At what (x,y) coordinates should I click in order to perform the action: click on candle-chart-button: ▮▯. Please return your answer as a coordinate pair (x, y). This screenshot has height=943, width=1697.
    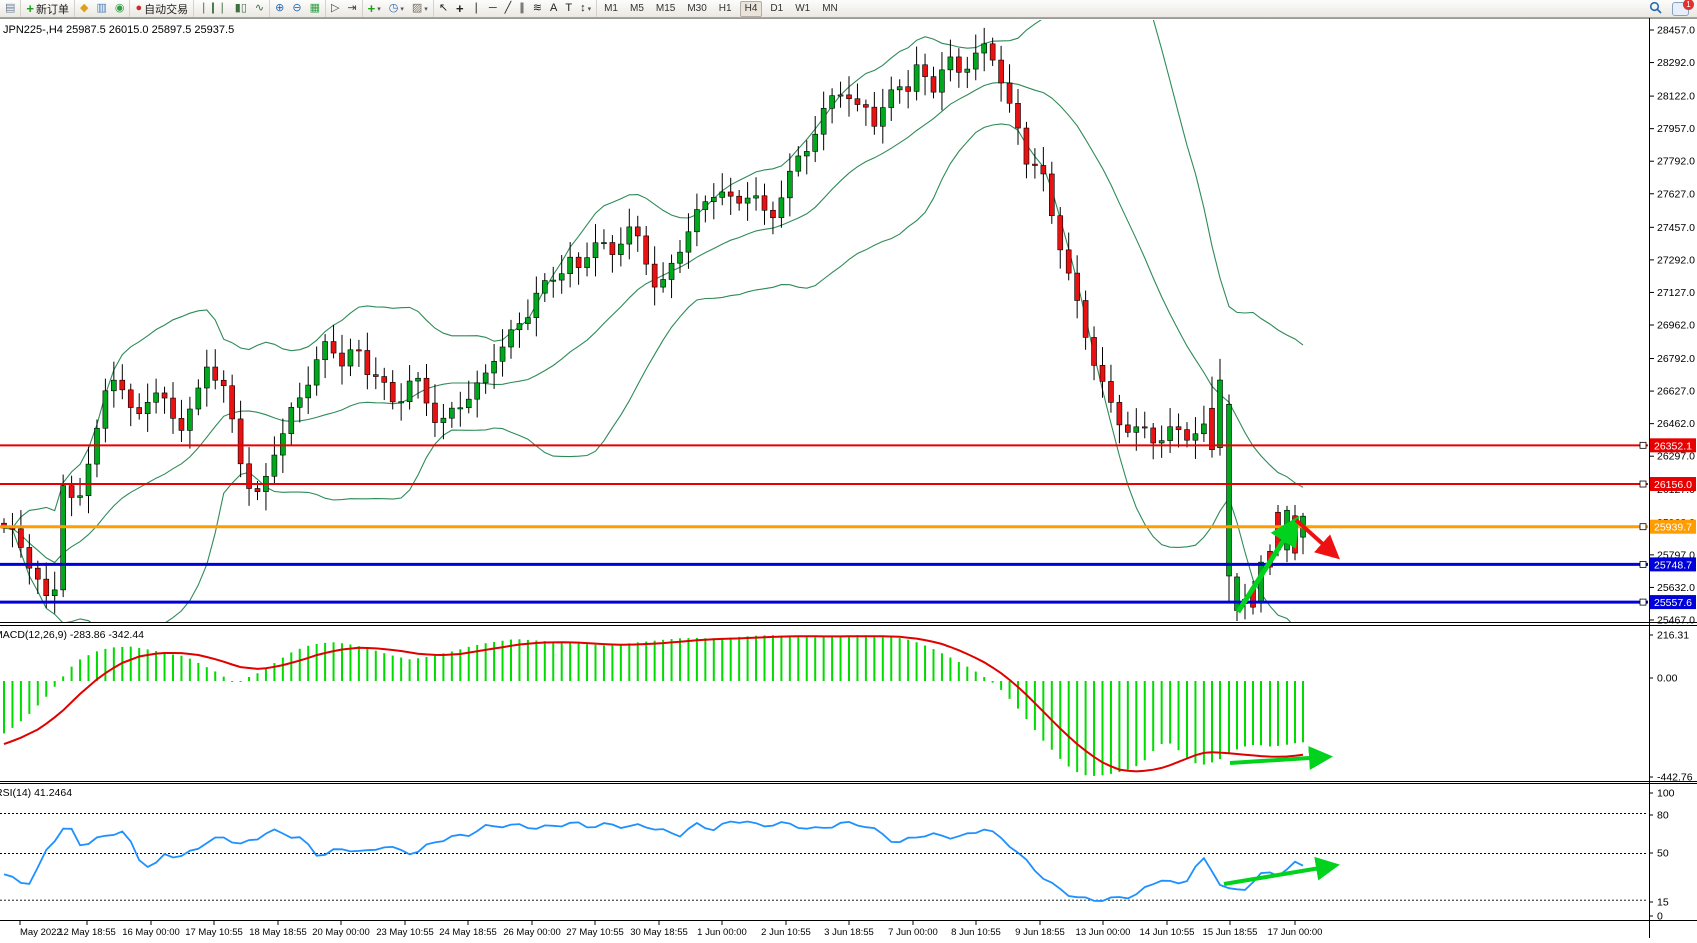
    Looking at the image, I should click on (241, 8).